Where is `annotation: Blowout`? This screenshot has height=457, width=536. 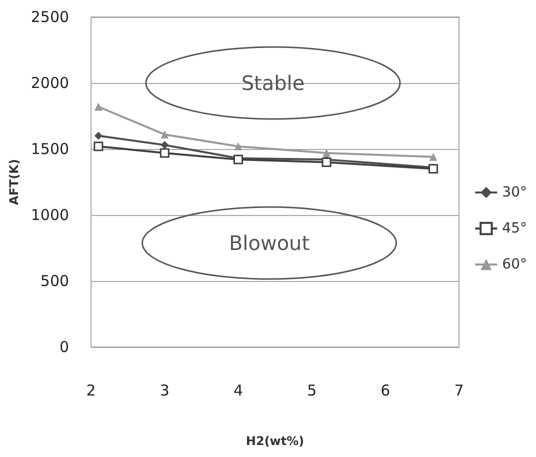
annotation: Blowout is located at coordinates (269, 243).